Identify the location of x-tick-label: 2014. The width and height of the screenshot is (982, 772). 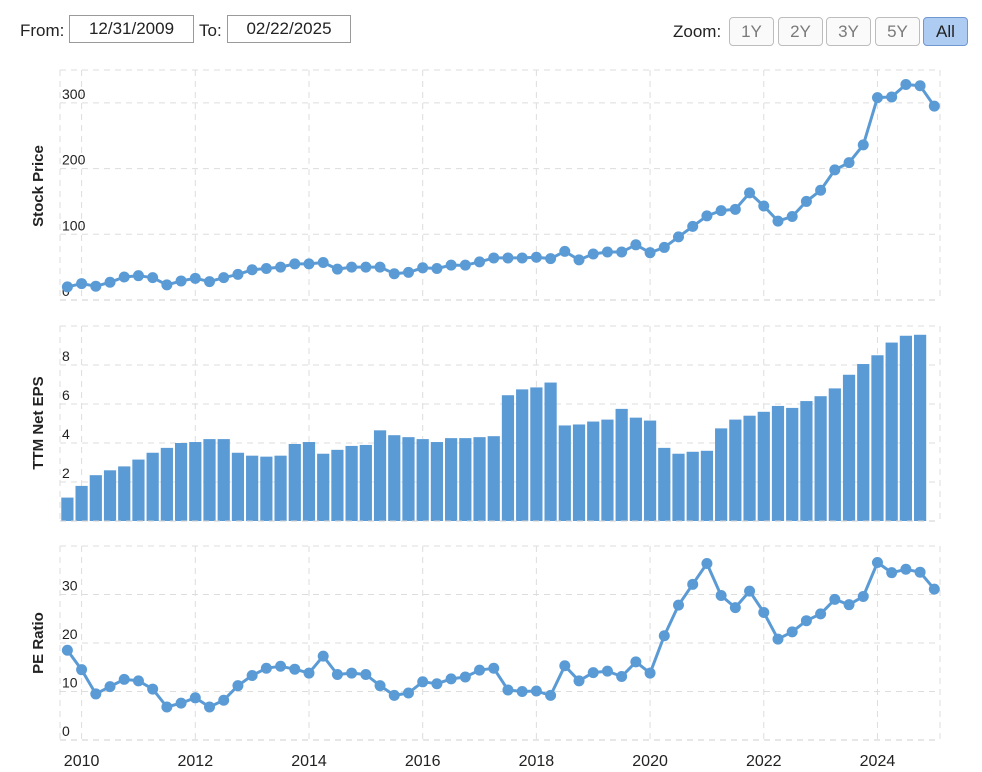
(309, 761).